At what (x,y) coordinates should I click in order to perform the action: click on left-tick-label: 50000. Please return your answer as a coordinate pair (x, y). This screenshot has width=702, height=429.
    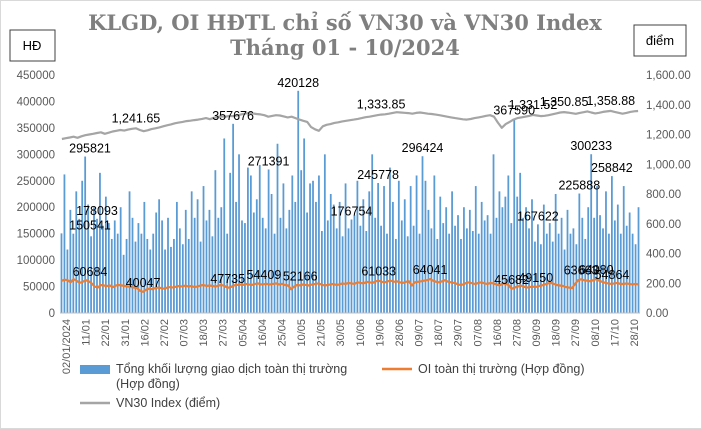
    Looking at the image, I should click on (39, 288).